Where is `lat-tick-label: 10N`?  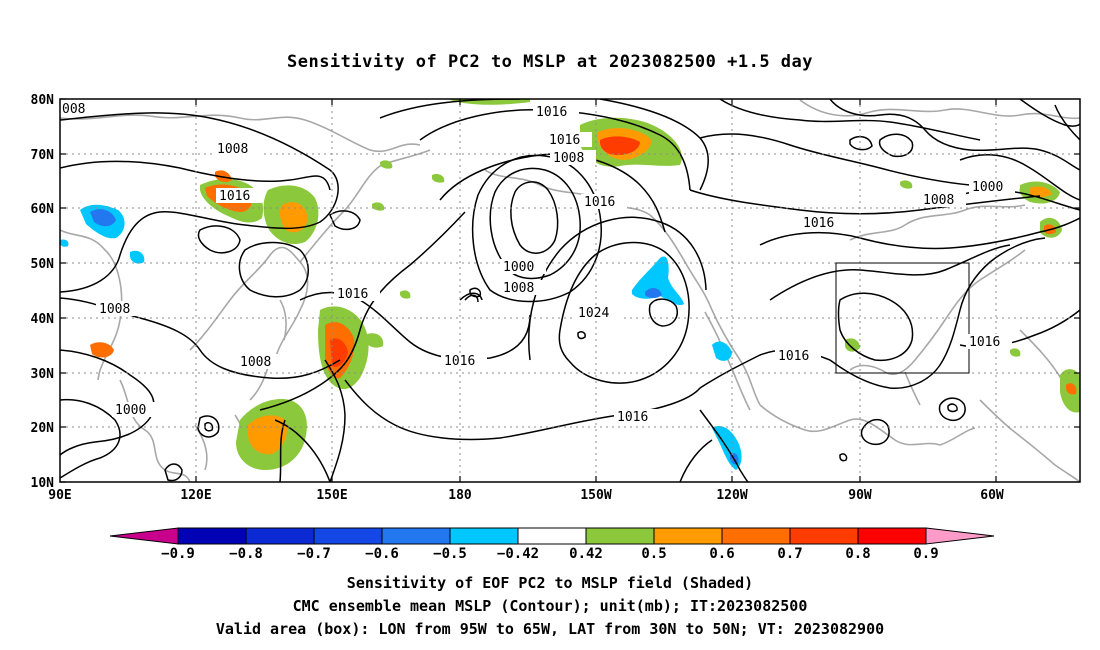 lat-tick-label: 10N is located at coordinates (43, 483).